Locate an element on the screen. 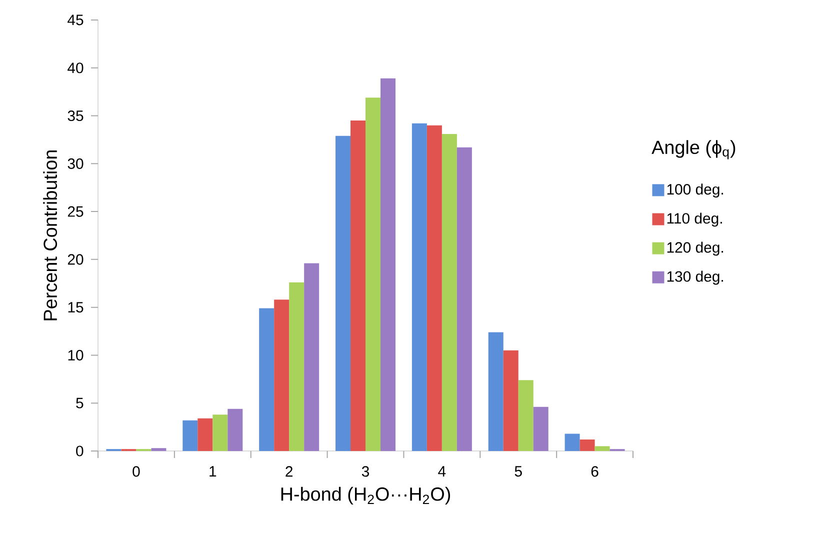 The width and height of the screenshot is (829, 535). legend-label: 110 deg. is located at coordinates (694, 219).